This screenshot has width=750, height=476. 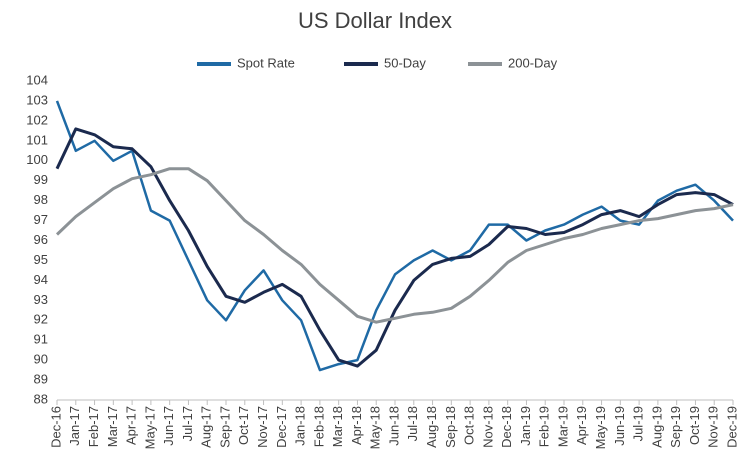 What do you see at coordinates (619, 426) in the screenshot?
I see `x-tick-label: Jun-19` at bounding box center [619, 426].